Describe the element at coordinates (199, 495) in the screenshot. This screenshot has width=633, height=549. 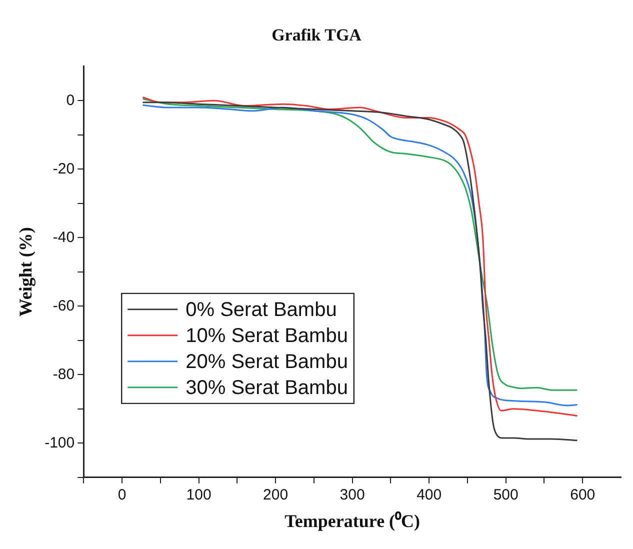
I see `x-tick-label: 100` at that location.